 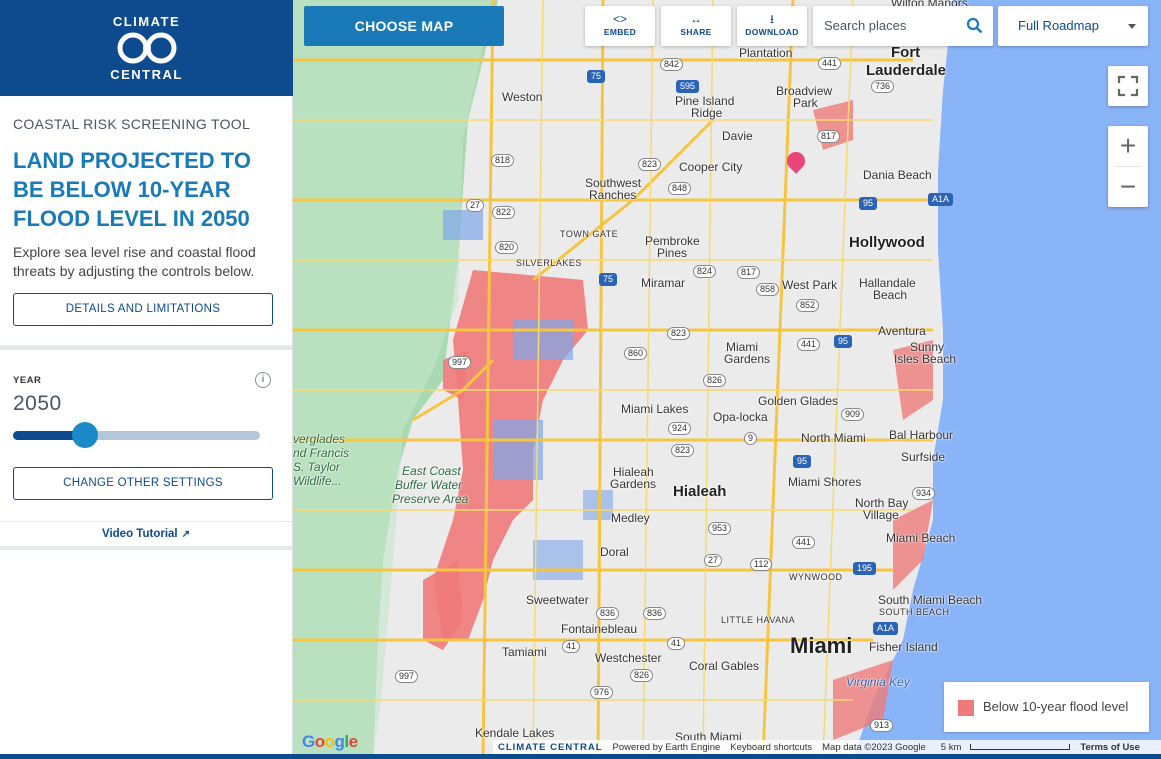 What do you see at coordinates (707, 113) in the screenshot?
I see `map-label-ridge: Ridge` at bounding box center [707, 113].